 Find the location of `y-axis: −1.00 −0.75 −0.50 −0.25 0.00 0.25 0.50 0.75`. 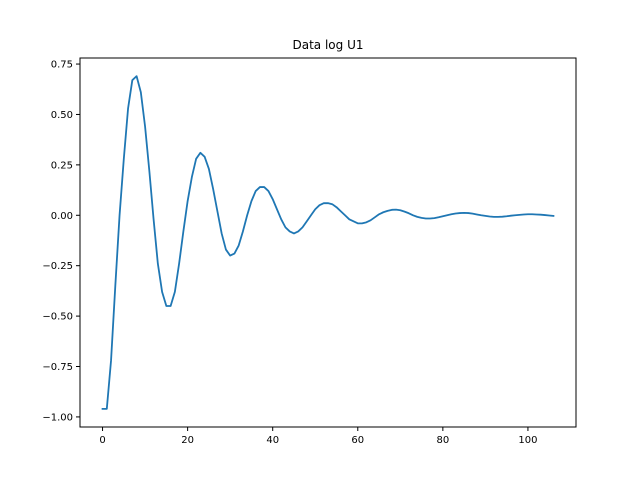

y-axis: −1.00 −0.75 −0.50 −0.25 0.00 0.25 0.50 0.75 is located at coordinates (61, 241).